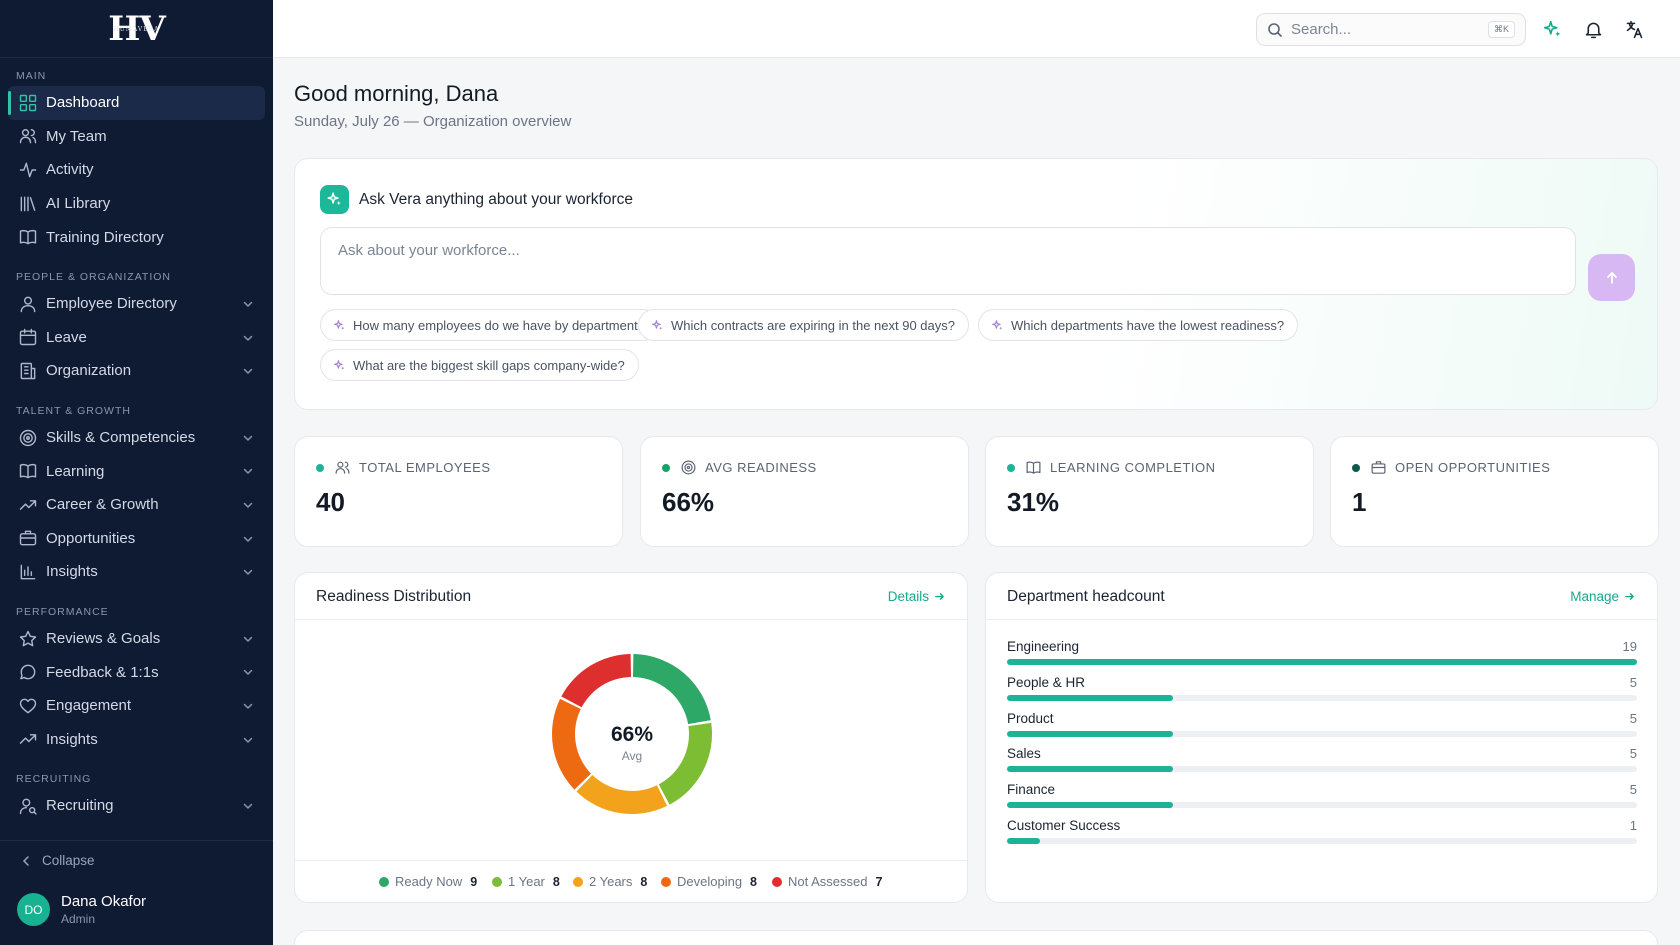 Image resolution: width=1680 pixels, height=945 pixels. I want to click on headcount-bar-track, so click(1322, 662).